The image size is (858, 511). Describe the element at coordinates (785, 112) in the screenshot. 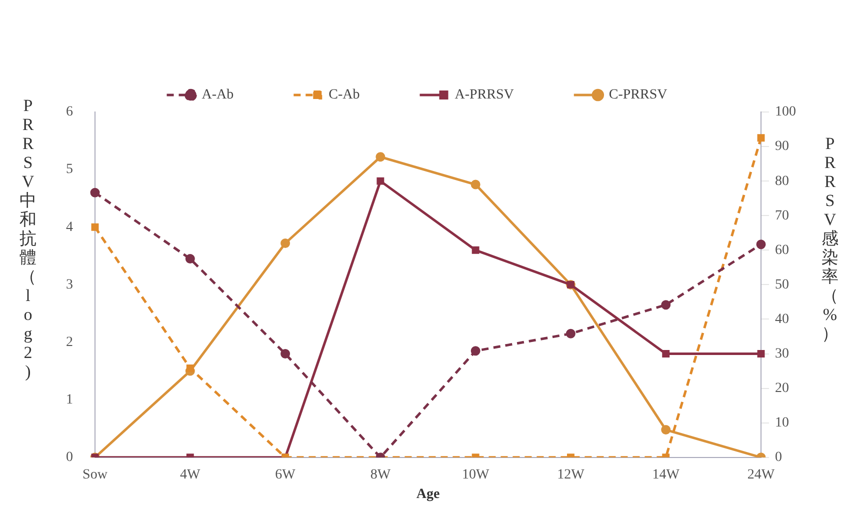

I see `y2-tick-label: 100` at that location.